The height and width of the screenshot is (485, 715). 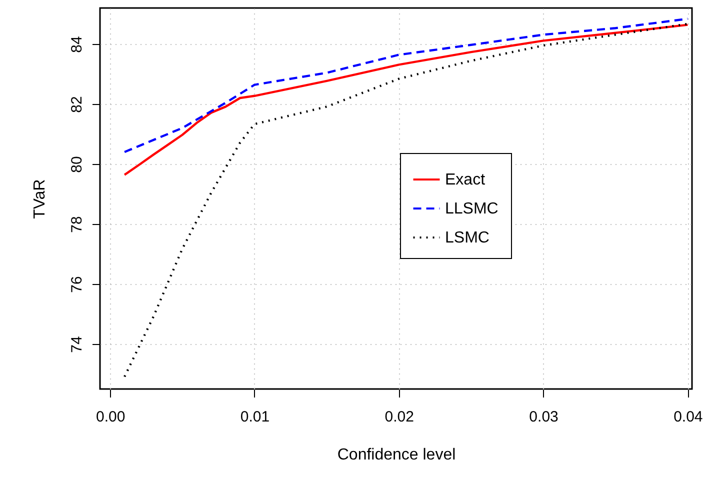 What do you see at coordinates (543, 417) in the screenshot?
I see `x-tick-label: 0.03` at bounding box center [543, 417].